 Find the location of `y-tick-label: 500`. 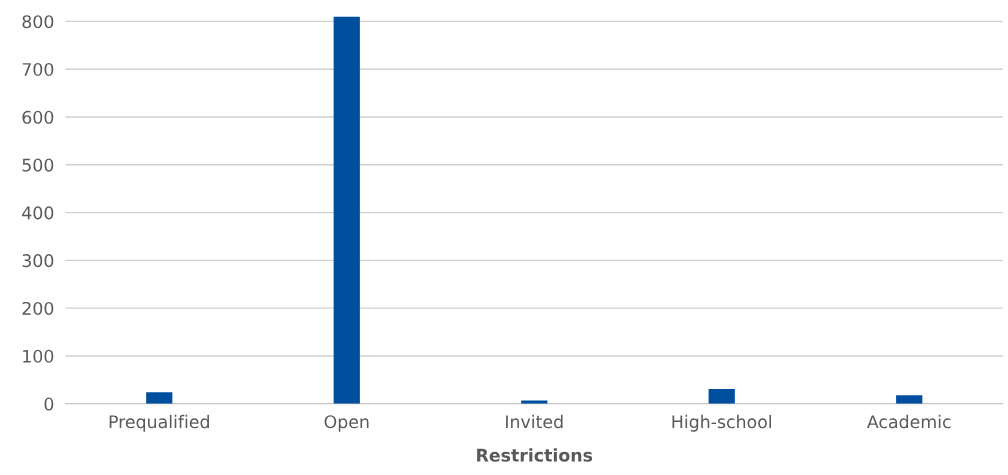

y-tick-label: 500 is located at coordinates (38, 165).